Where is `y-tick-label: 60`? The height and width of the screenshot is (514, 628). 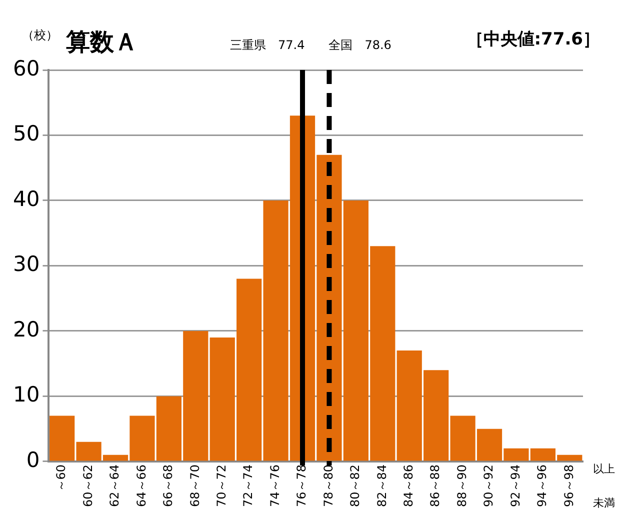
y-tick-label: 60 is located at coordinates (26, 68).